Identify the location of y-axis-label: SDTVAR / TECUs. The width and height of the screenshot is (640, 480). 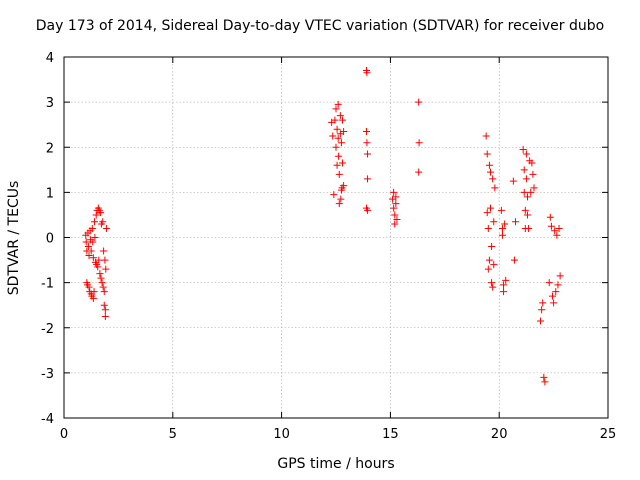
(14, 238).